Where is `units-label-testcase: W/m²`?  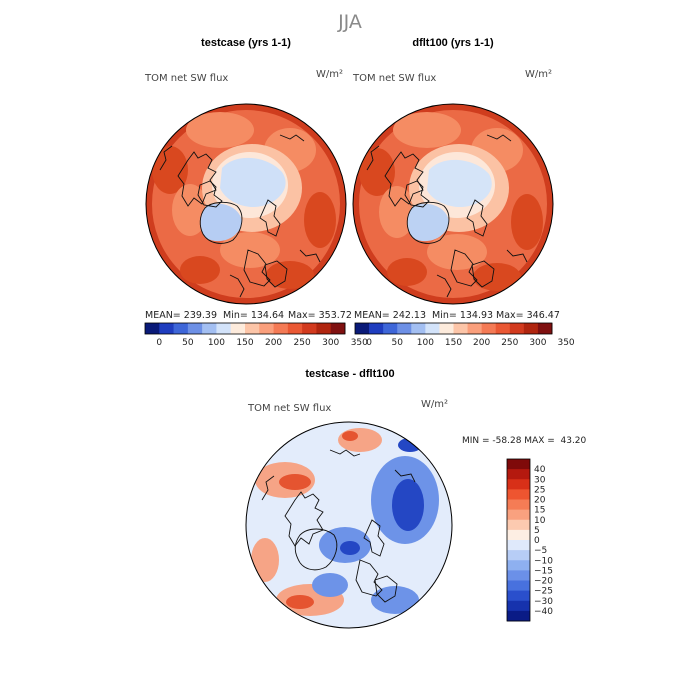 units-label-testcase: W/m² is located at coordinates (329, 74).